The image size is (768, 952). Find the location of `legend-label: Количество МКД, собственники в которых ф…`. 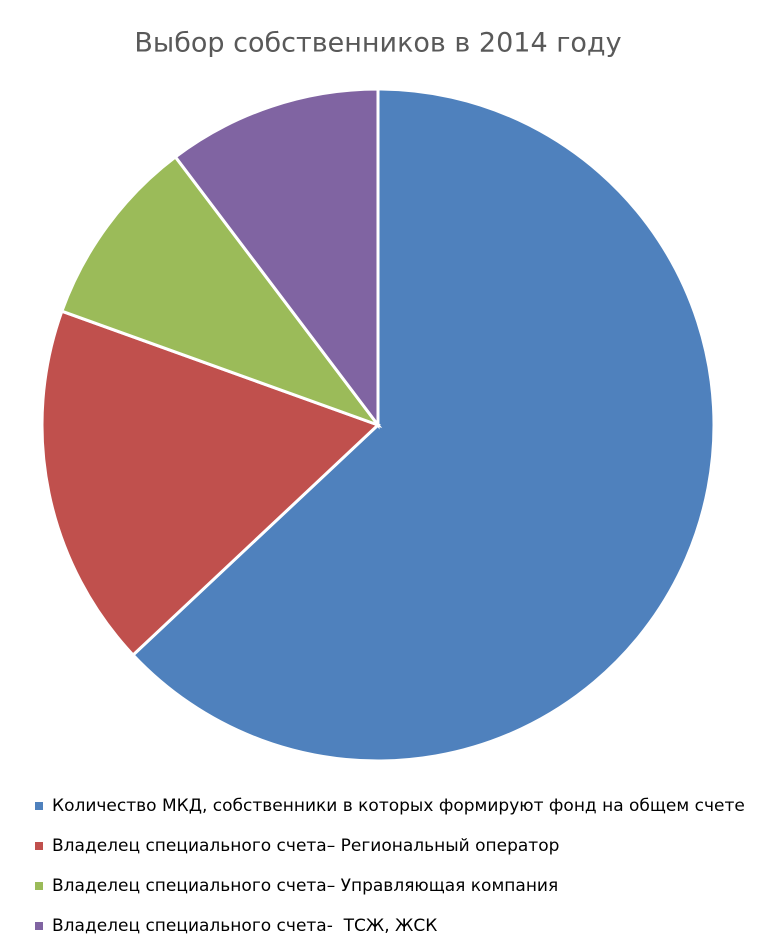

legend-label: Количество МКД, собственники в которых ф… is located at coordinates (398, 806).